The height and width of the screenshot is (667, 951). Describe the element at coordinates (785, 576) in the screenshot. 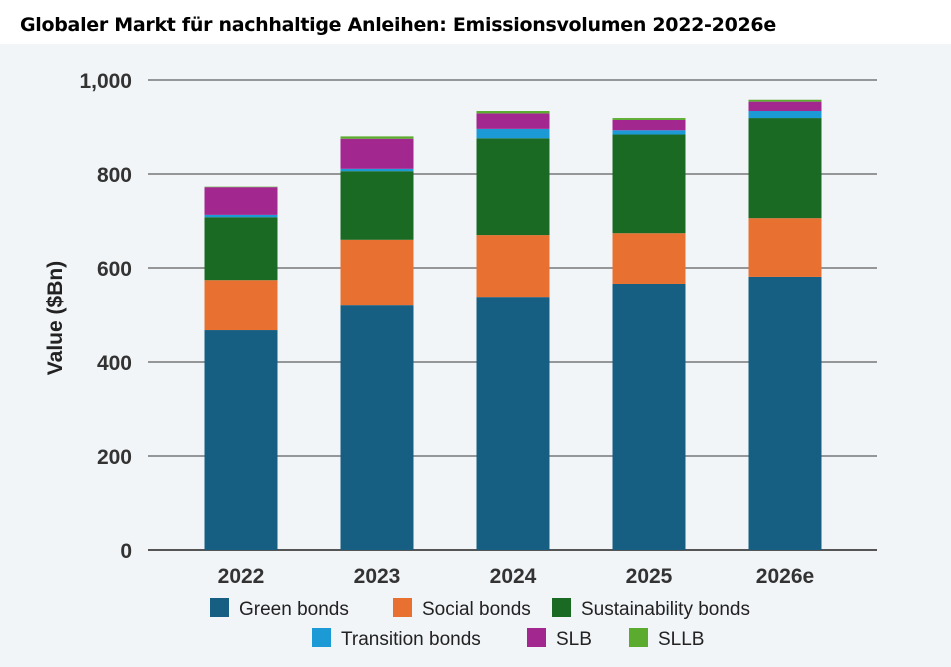

I see `x-tick-label: 2026e` at that location.